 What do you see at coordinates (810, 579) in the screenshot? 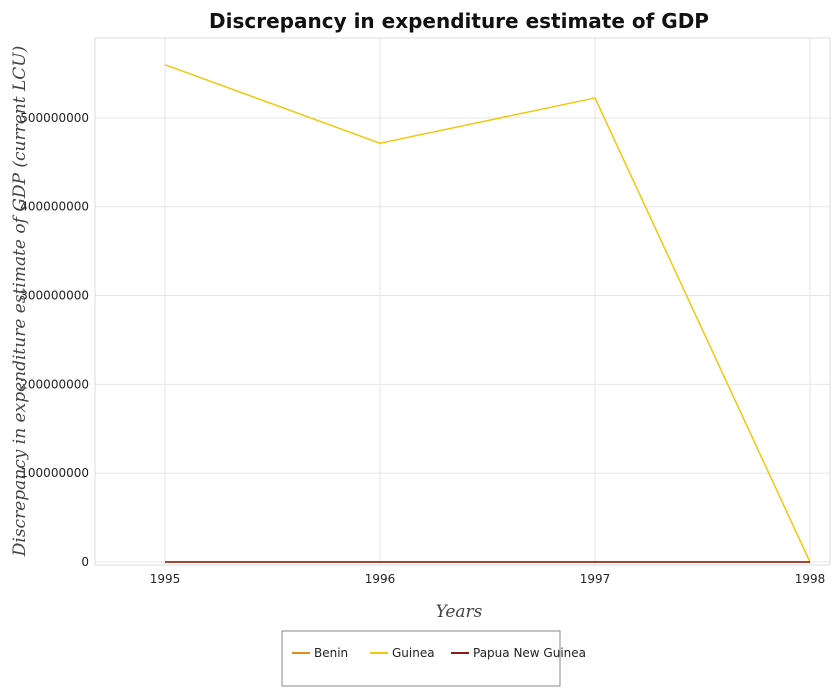
I see `x-tick-label: 1998` at bounding box center [810, 579].